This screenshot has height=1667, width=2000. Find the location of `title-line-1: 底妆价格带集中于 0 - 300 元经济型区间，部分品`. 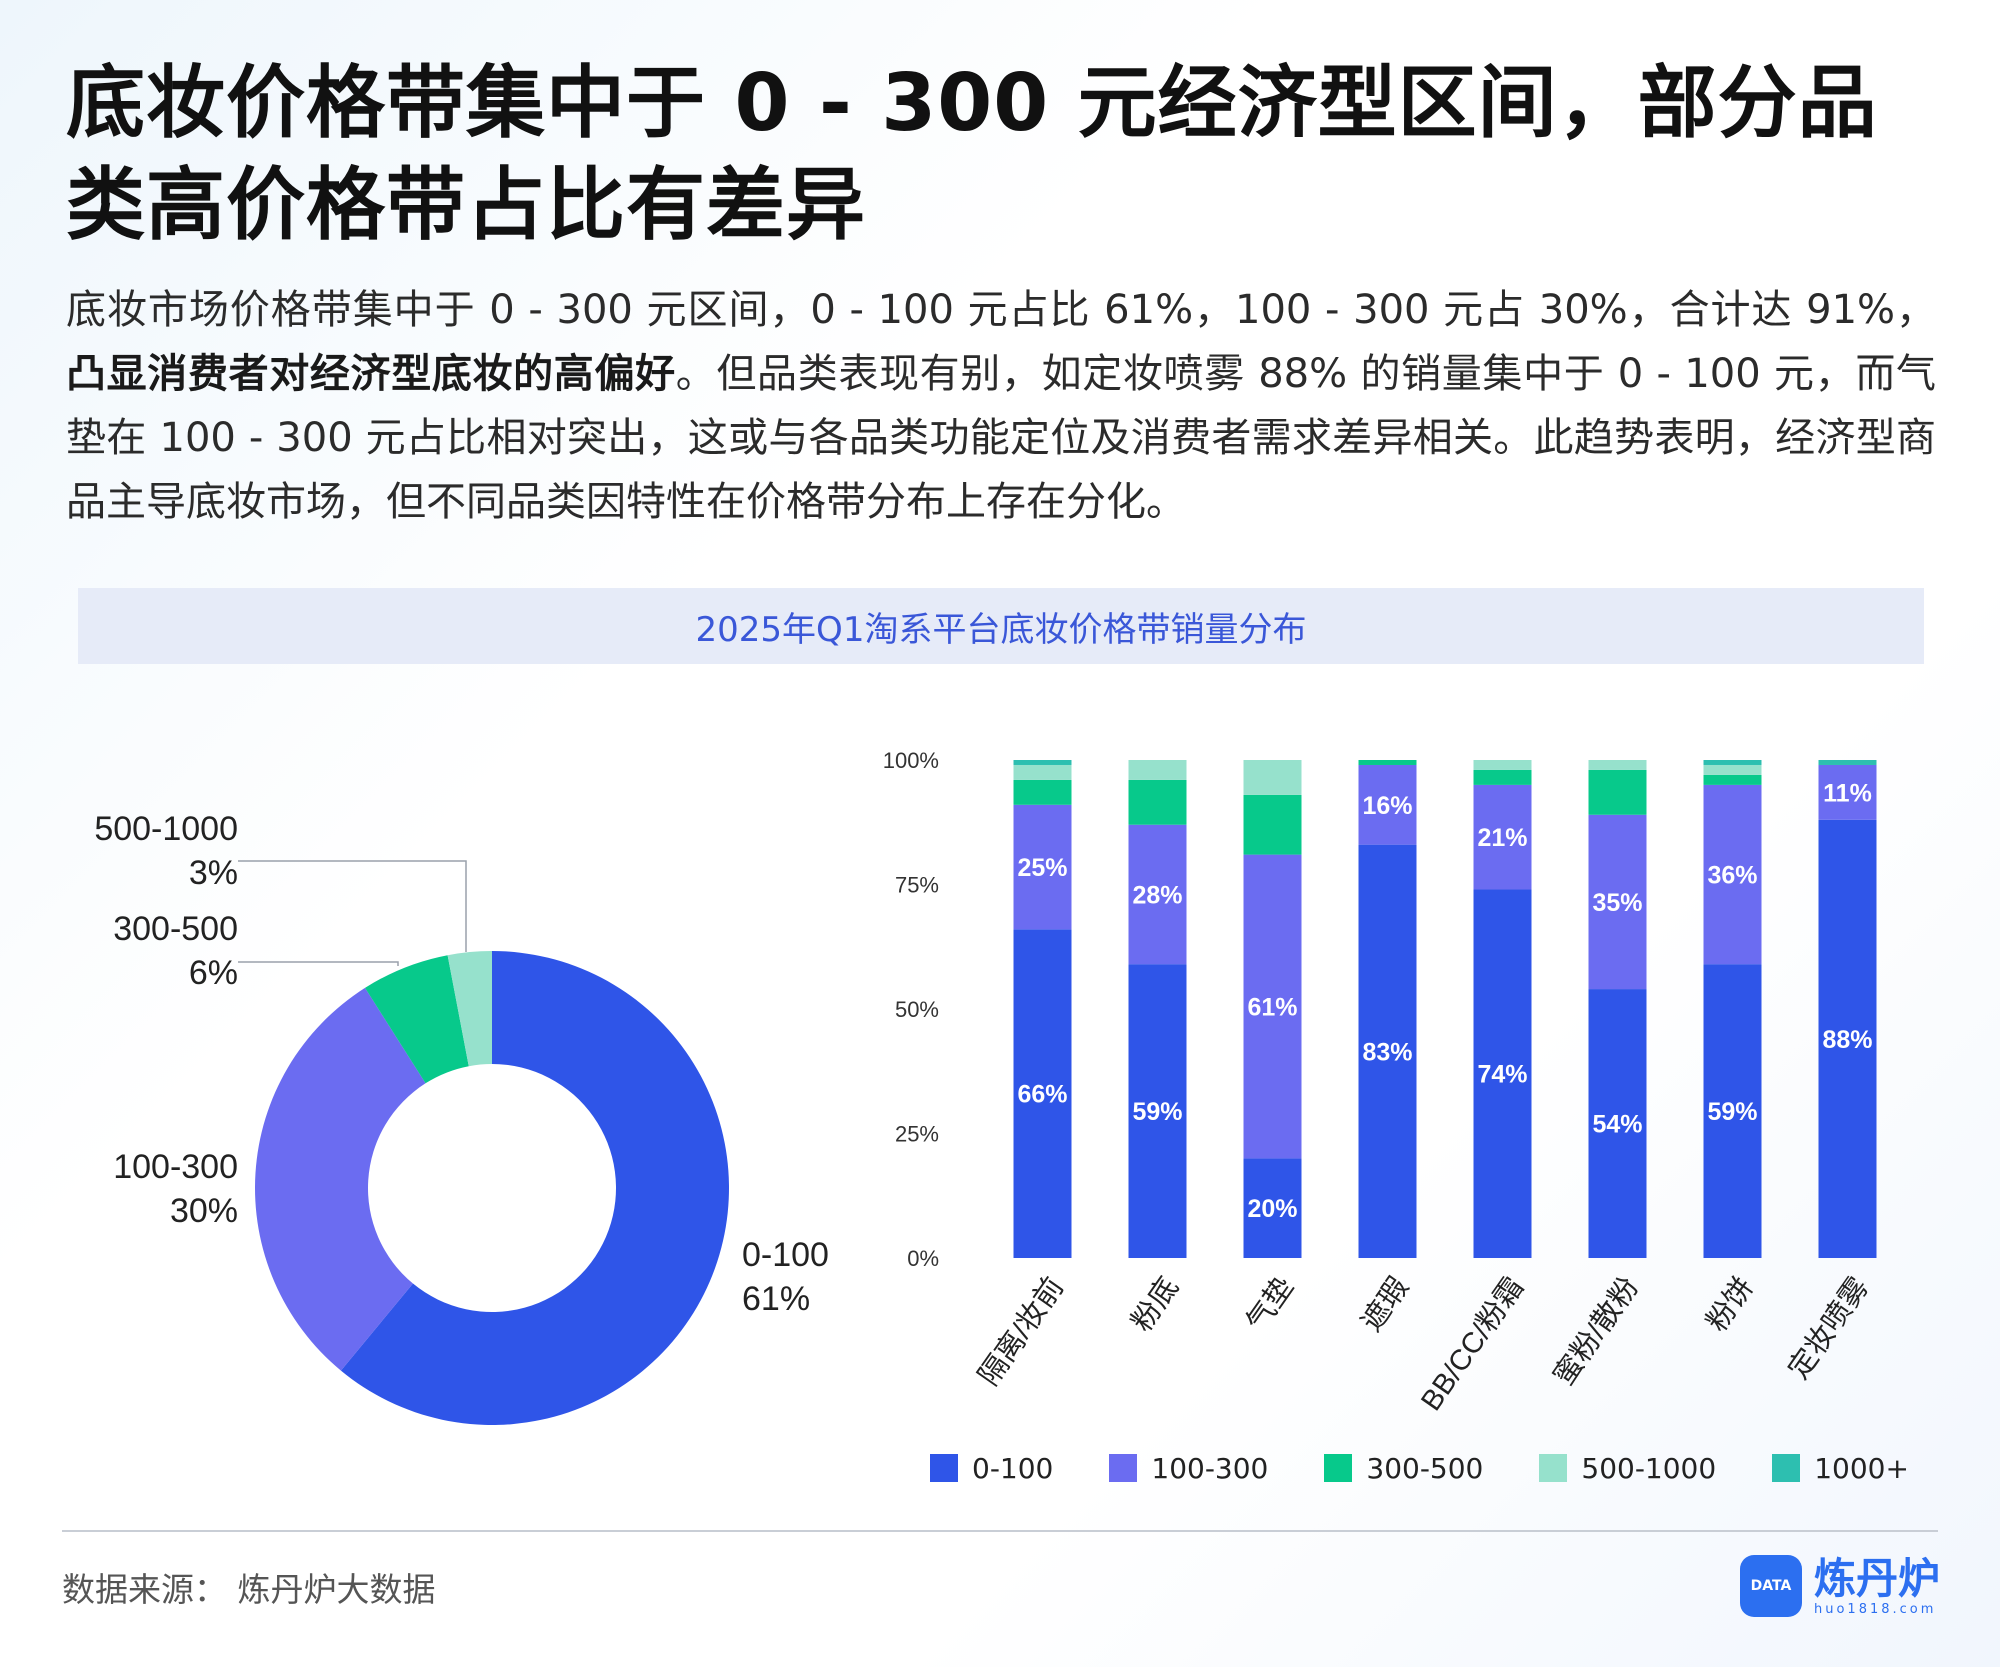

title-line-1: 底妆价格带集中于 0 - 300 元经济型区间，部分品 is located at coordinates (972, 103).